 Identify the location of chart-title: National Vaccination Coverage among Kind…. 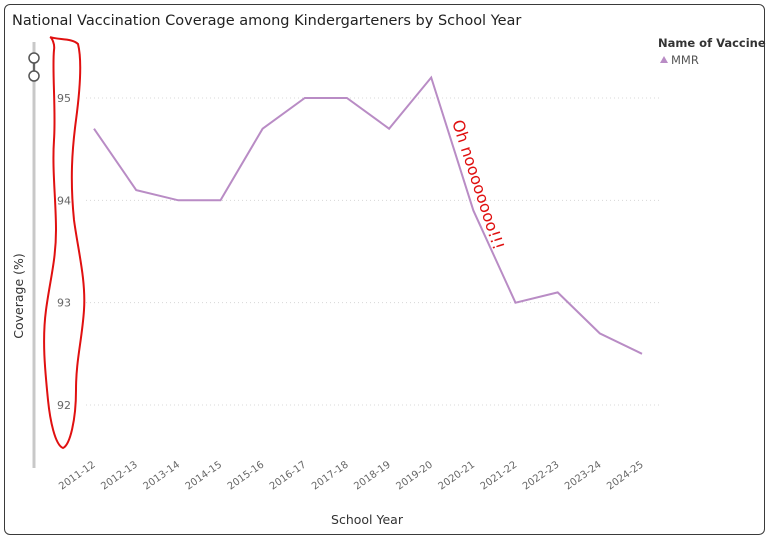
(267, 21).